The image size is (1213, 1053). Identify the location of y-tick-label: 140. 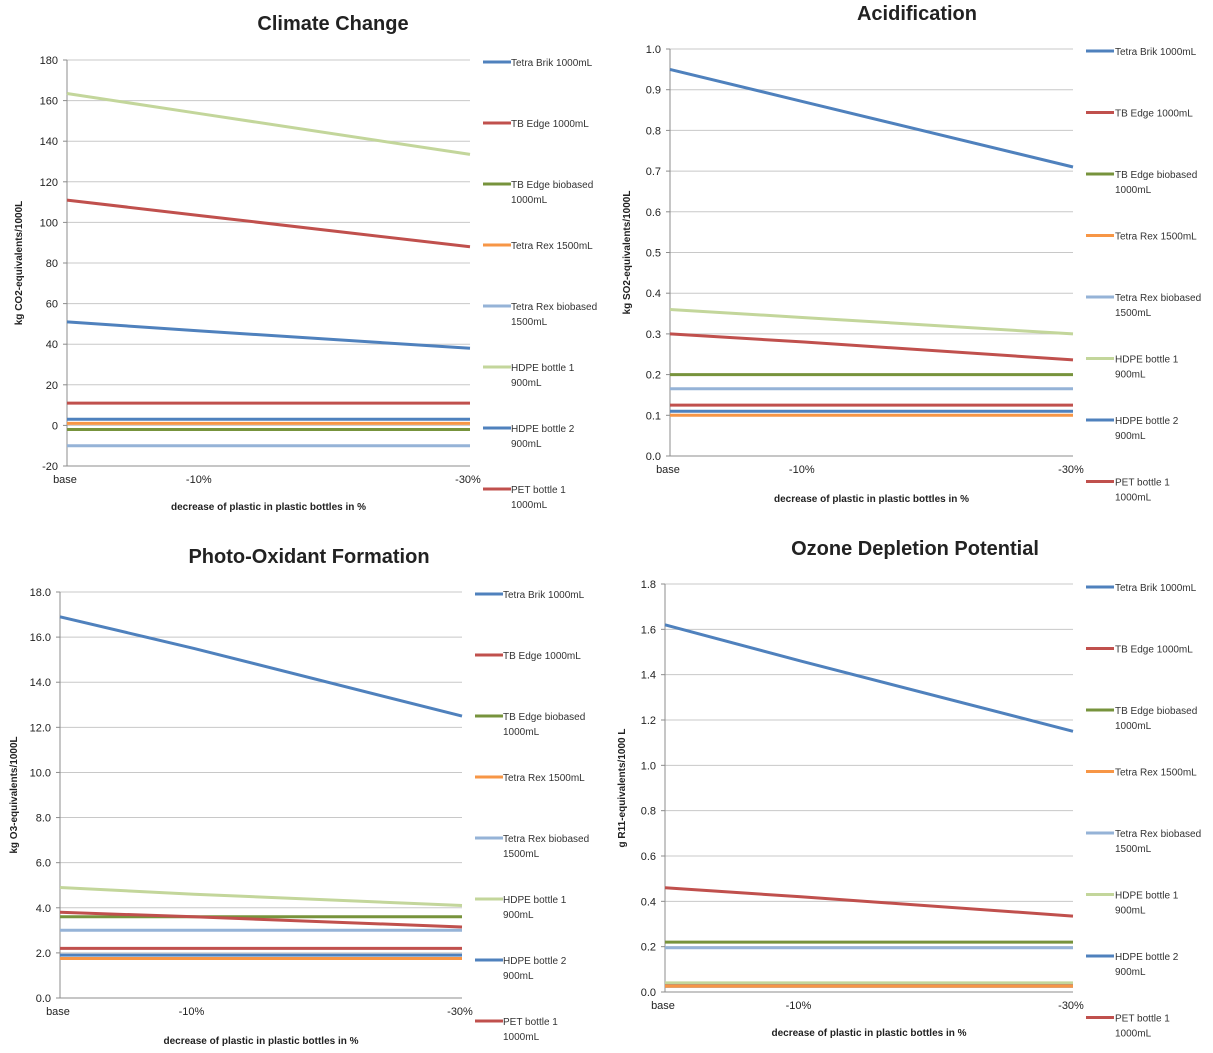
(49, 142).